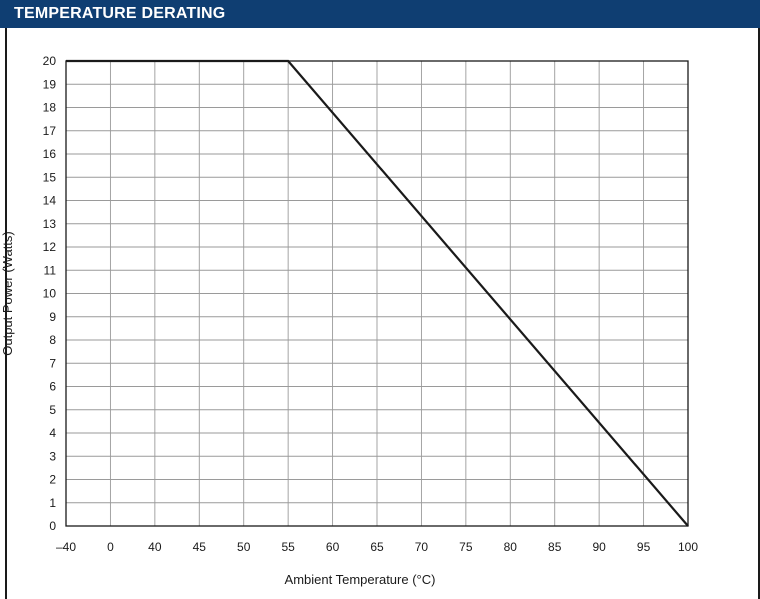 This screenshot has width=760, height=599. I want to click on y-tick-label: 14, so click(50, 201).